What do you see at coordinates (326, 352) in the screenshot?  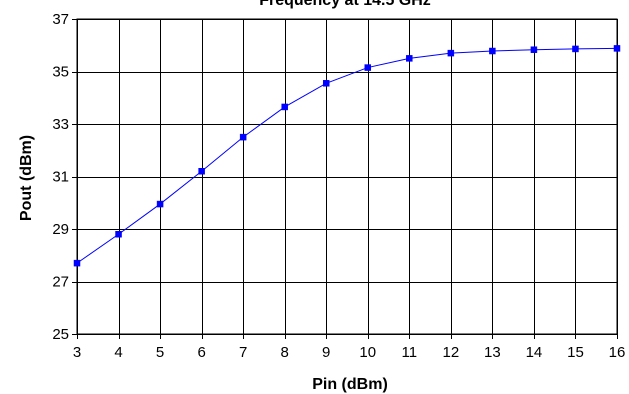 I see `x-tick-label-6: 9` at bounding box center [326, 352].